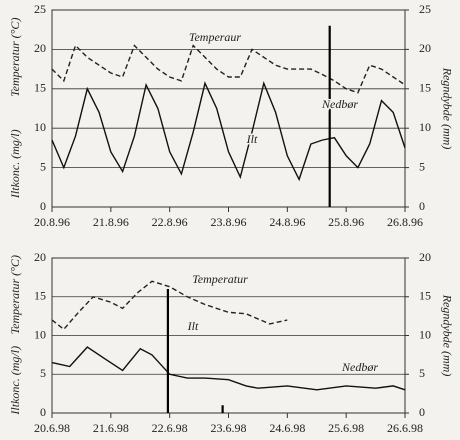  I want to click on x-tick-label: 24.8.96, so click(287, 222).